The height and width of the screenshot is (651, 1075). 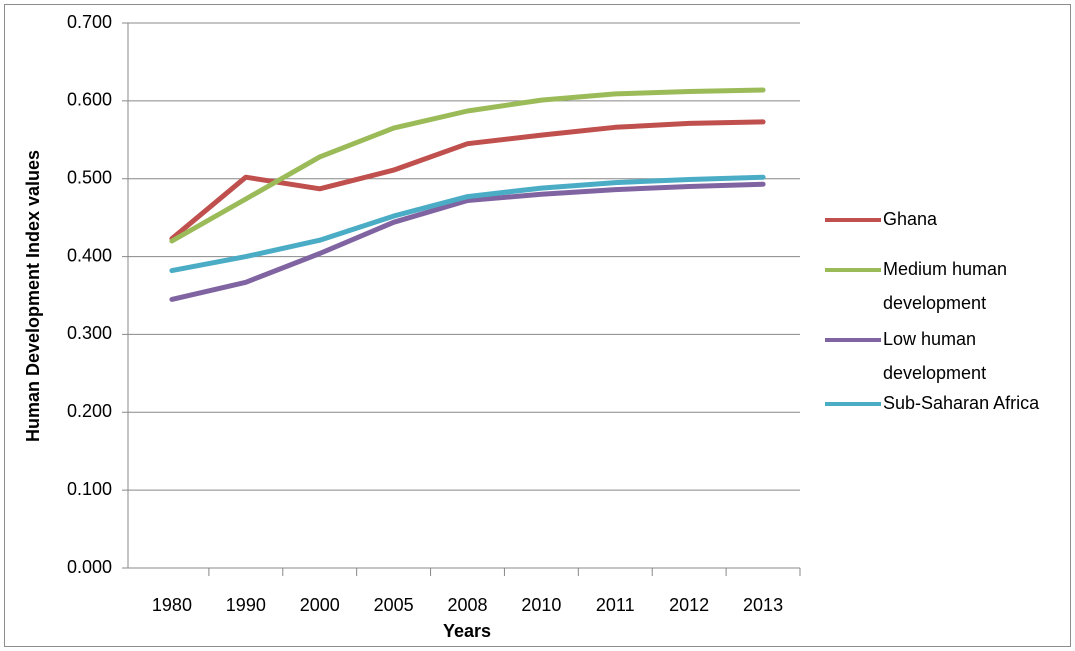 What do you see at coordinates (615, 605) in the screenshot?
I see `x-tick-label: 2011` at bounding box center [615, 605].